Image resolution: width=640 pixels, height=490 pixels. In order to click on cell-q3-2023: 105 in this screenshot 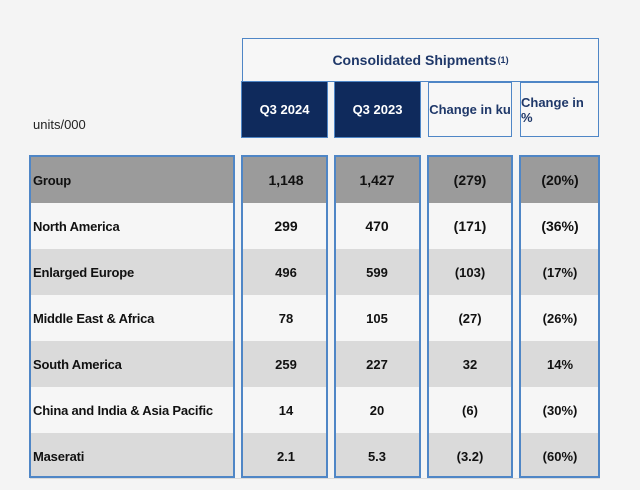, I will do `click(377, 318)`.